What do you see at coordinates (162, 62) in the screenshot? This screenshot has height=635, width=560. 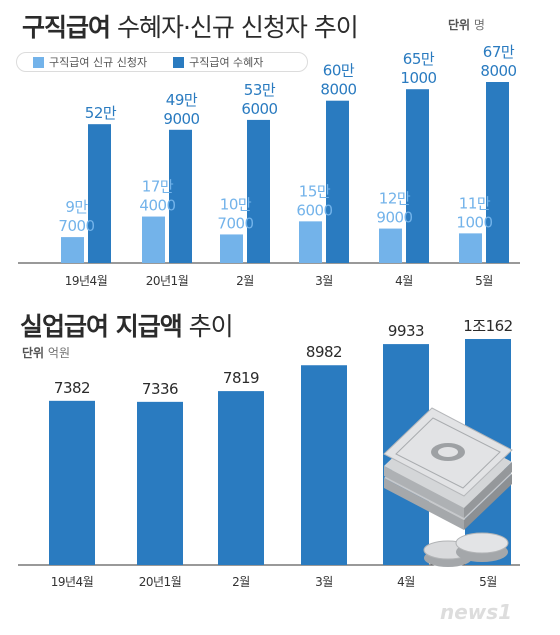 I see `chart1-legend: 구직급여 신규 신청자 구직급여 수혜자` at bounding box center [162, 62].